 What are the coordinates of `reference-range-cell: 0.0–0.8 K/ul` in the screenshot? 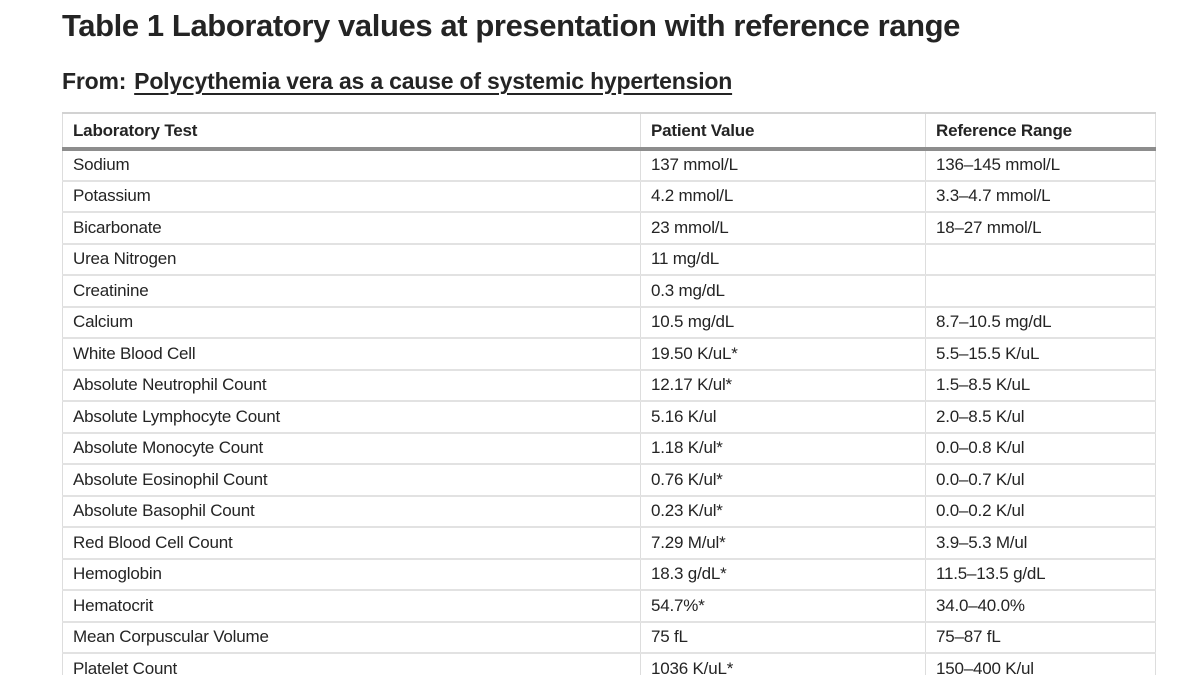 It's located at (1040, 448).